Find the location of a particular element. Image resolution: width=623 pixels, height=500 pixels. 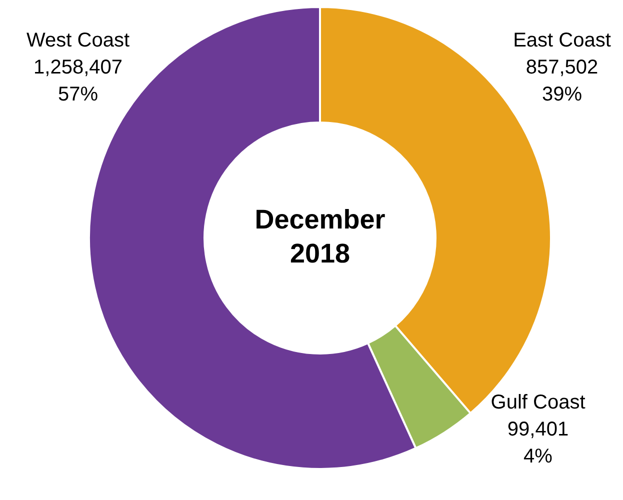

slice-label: West Coast is located at coordinates (78, 41).